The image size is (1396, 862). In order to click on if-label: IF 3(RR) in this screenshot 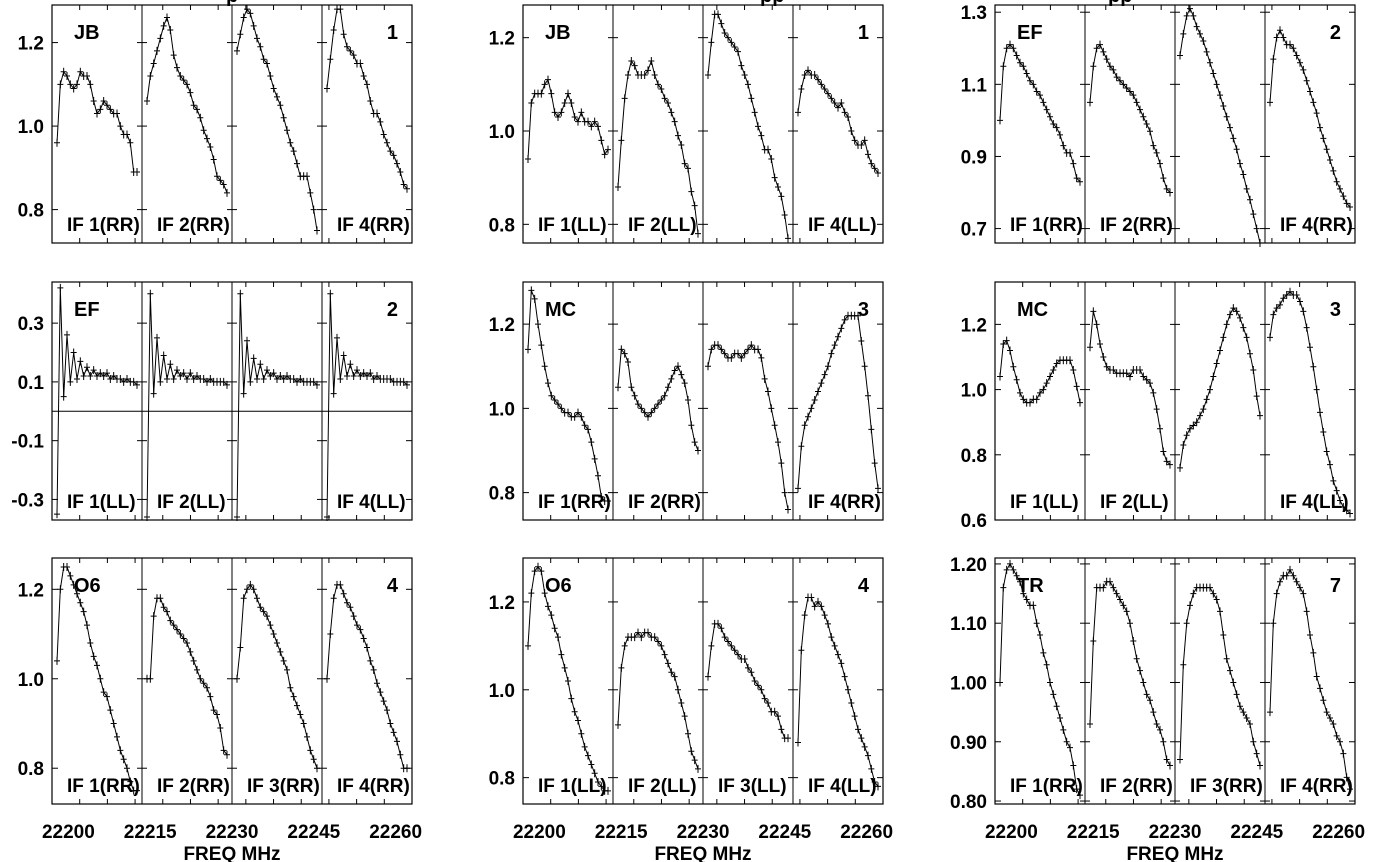, I will do `click(1226, 786)`.